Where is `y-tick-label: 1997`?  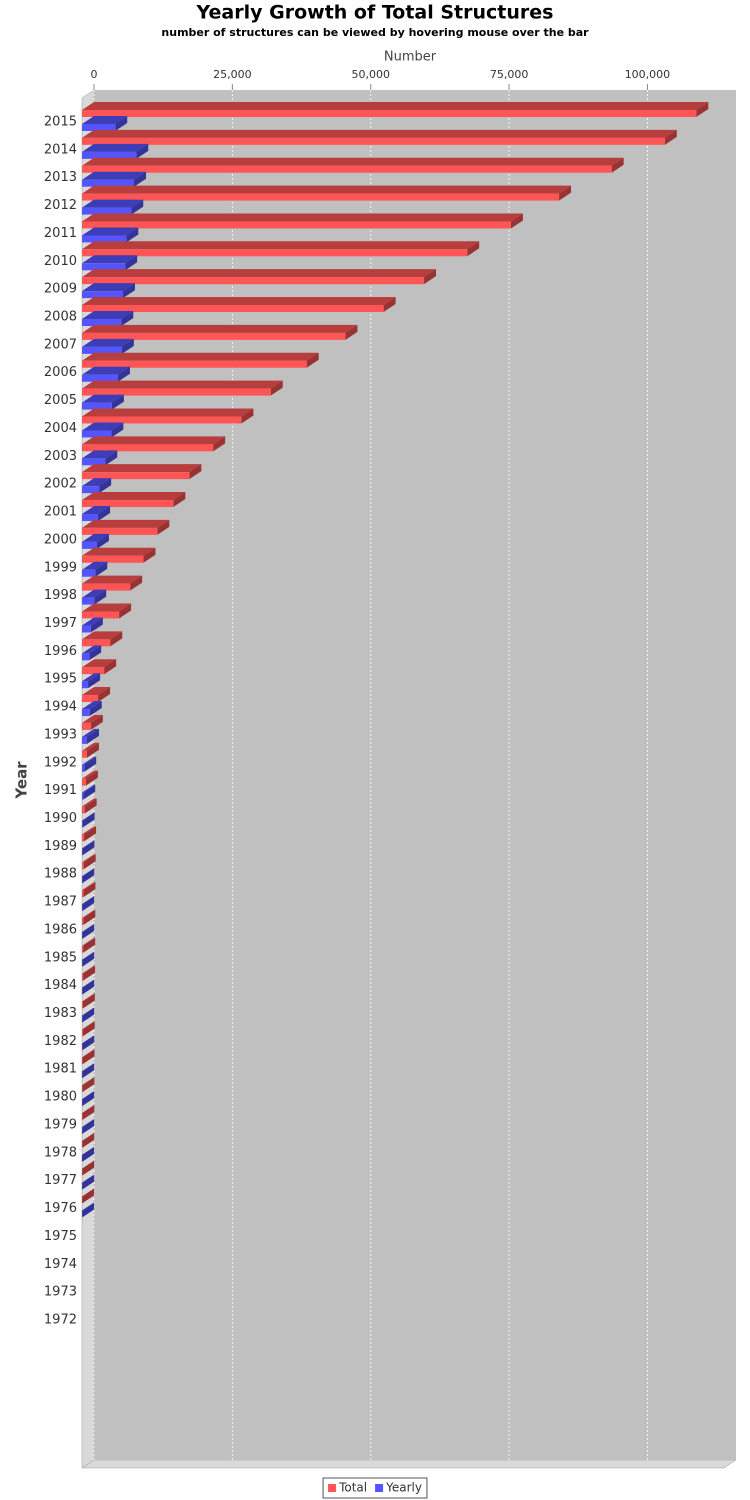 y-tick-label: 1997 is located at coordinates (60, 623).